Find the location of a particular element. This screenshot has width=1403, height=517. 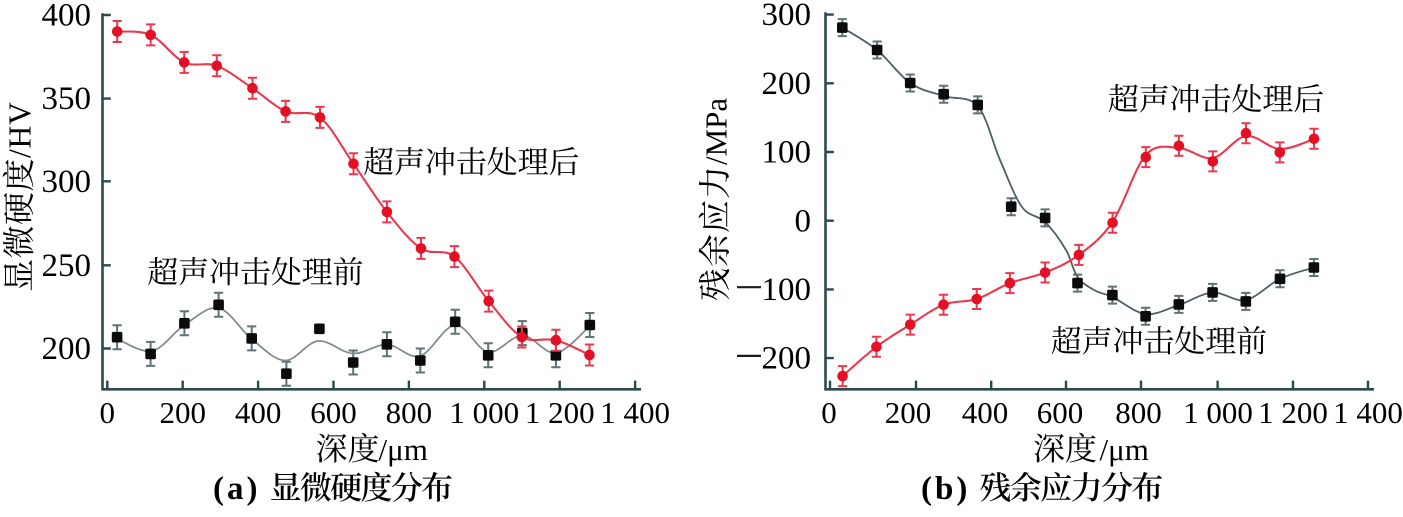

svg-text: 350 is located at coordinates (67, 99).